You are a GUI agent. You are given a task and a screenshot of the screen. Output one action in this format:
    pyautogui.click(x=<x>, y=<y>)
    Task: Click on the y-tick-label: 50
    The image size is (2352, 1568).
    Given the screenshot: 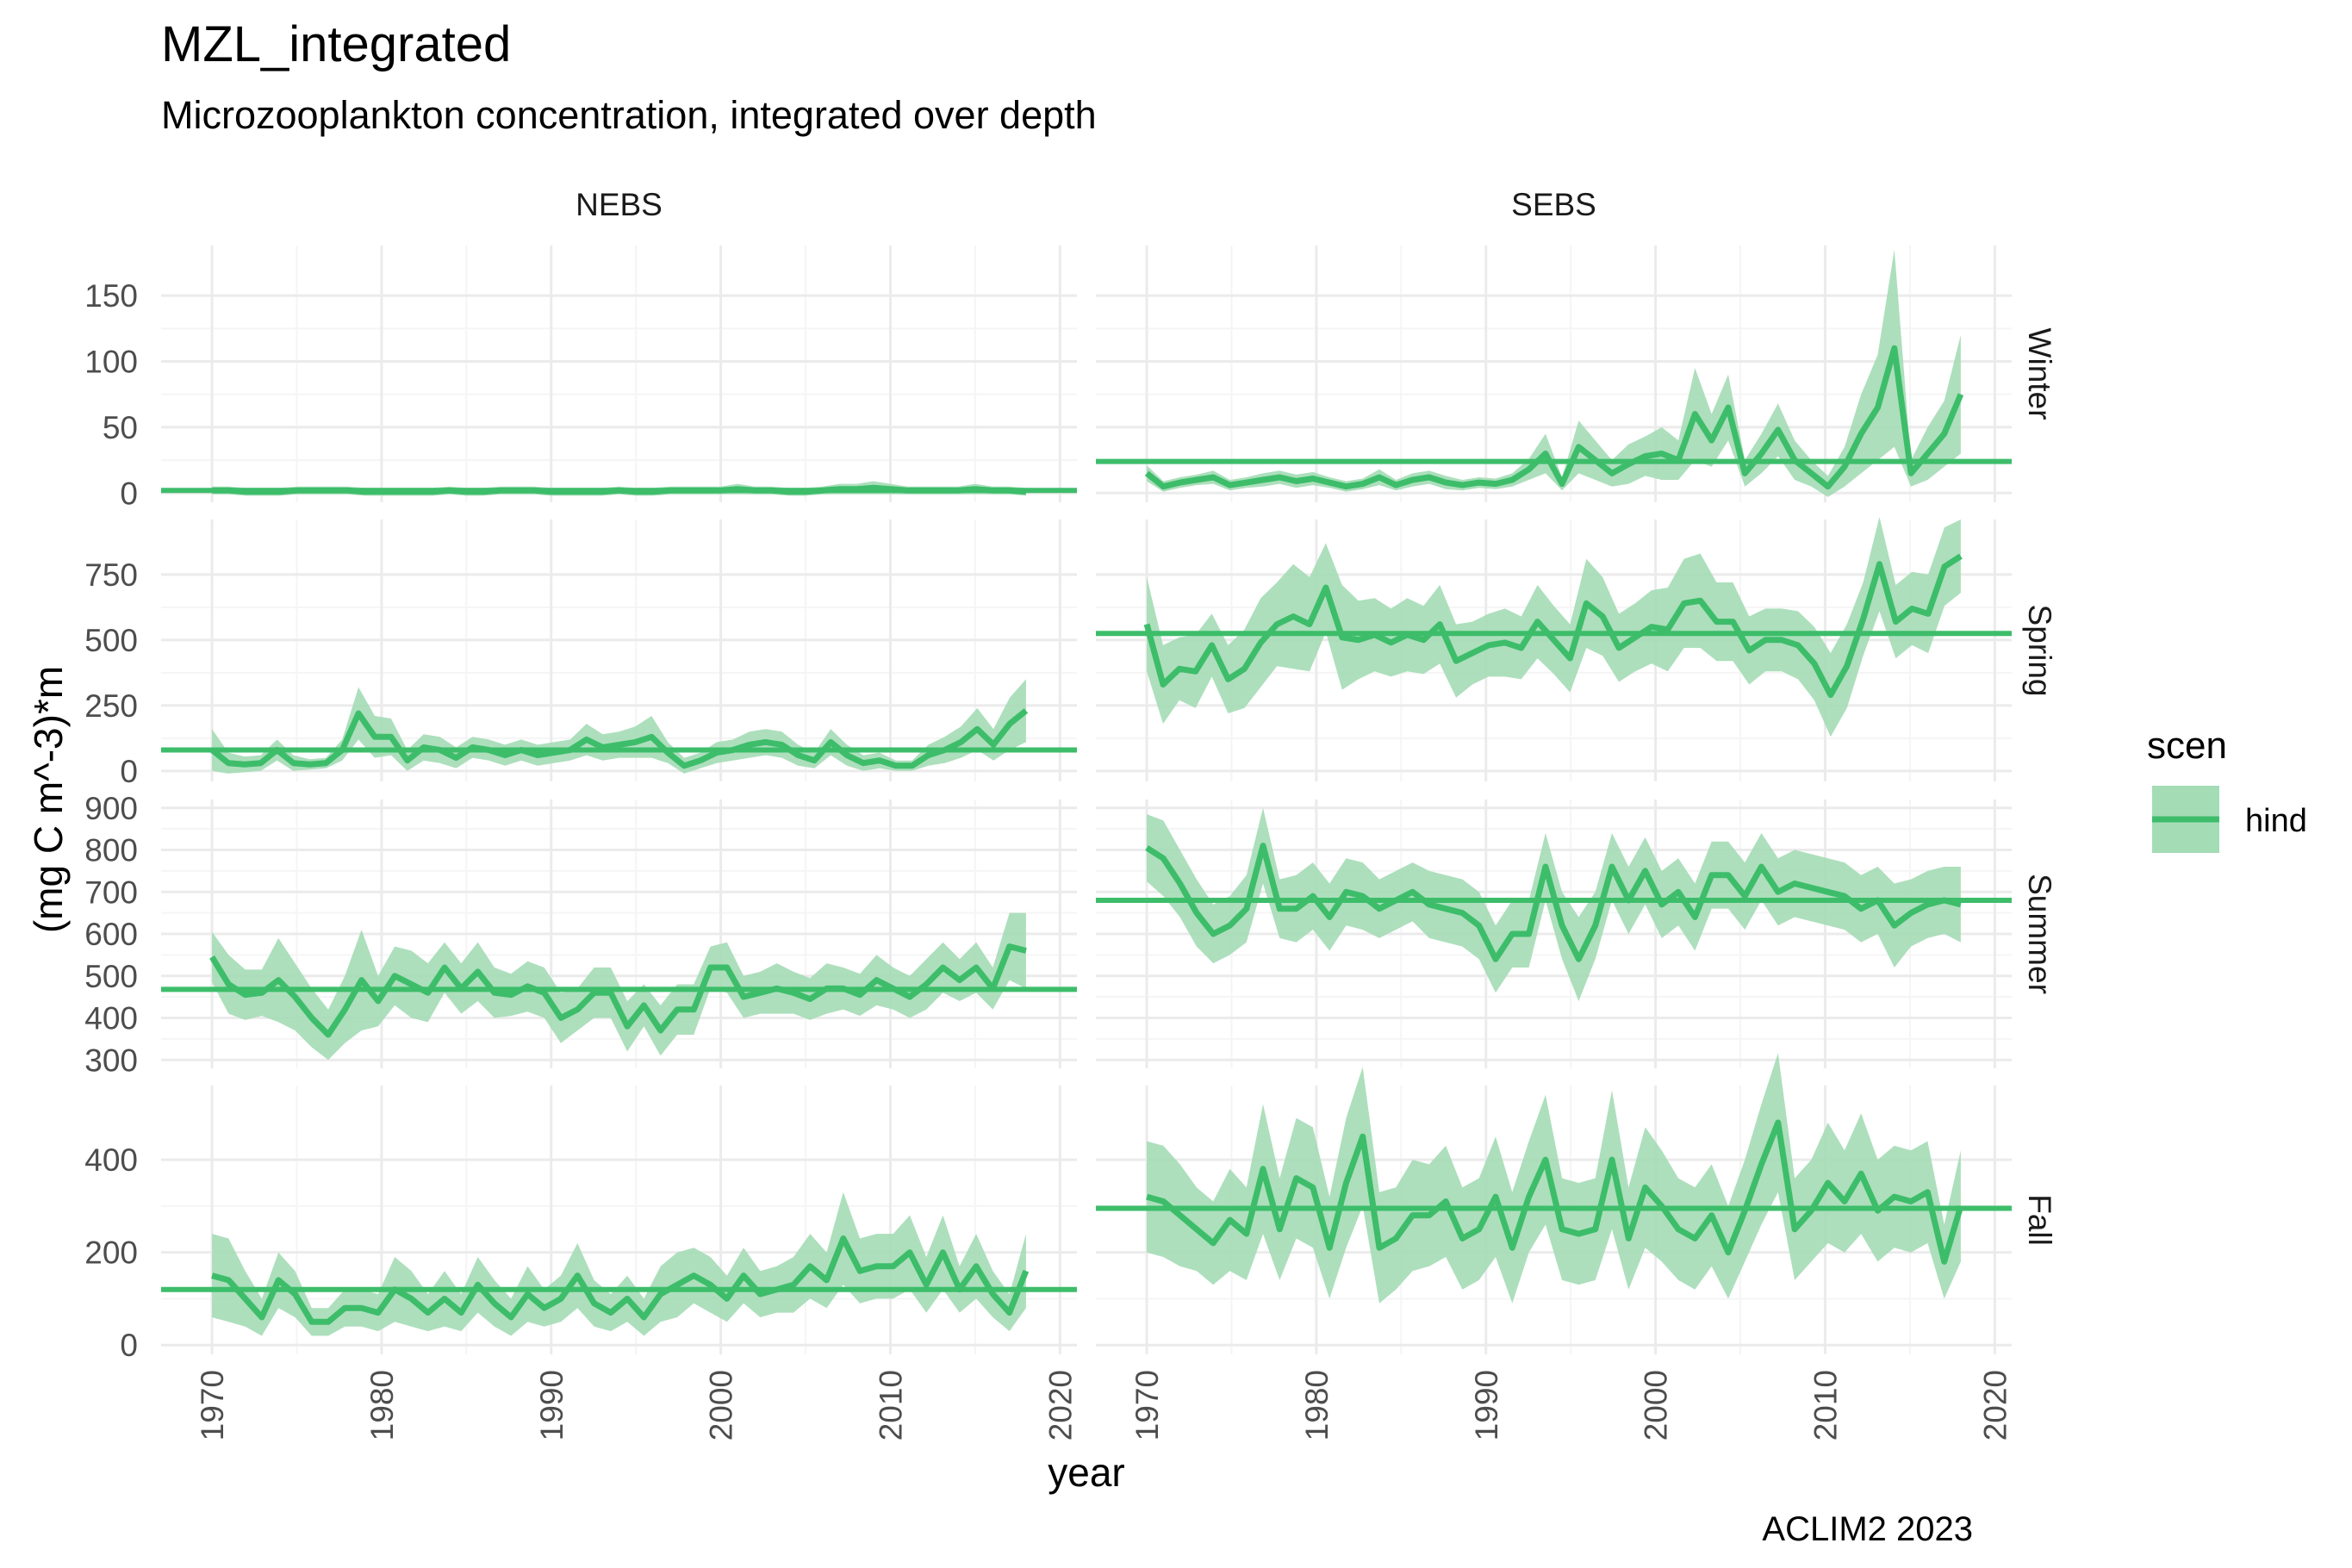 What is the action you would take?
    pyautogui.click(x=121, y=428)
    